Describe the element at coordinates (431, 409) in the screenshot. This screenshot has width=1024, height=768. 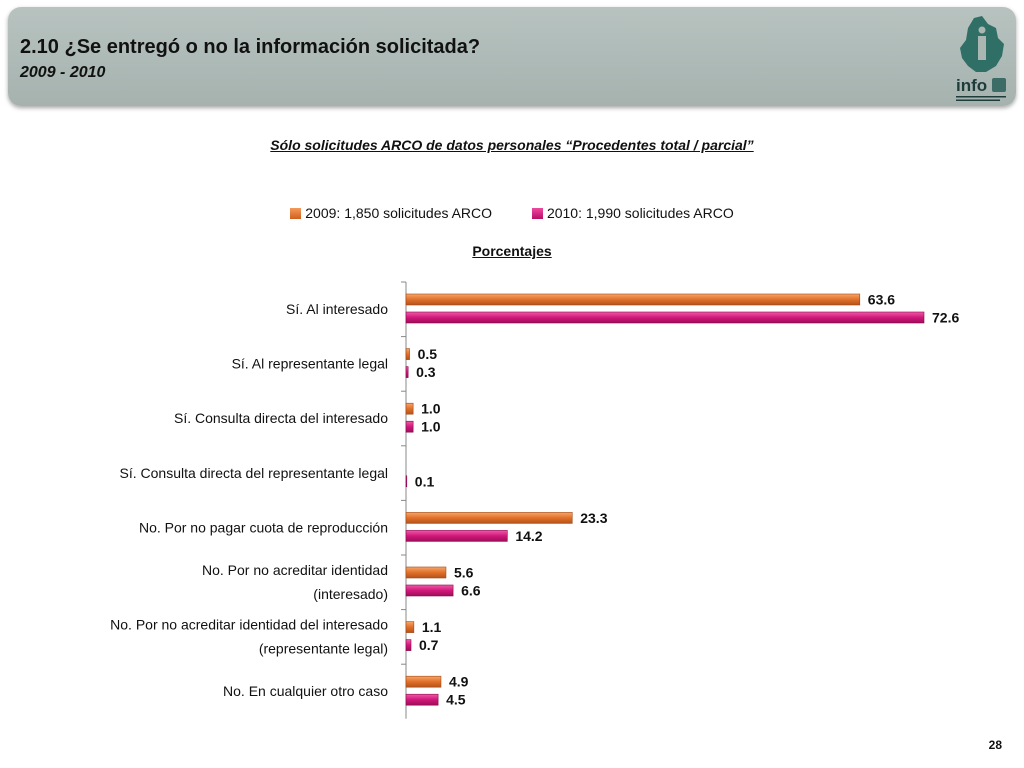
I see `value-label-2009: 1.0` at that location.